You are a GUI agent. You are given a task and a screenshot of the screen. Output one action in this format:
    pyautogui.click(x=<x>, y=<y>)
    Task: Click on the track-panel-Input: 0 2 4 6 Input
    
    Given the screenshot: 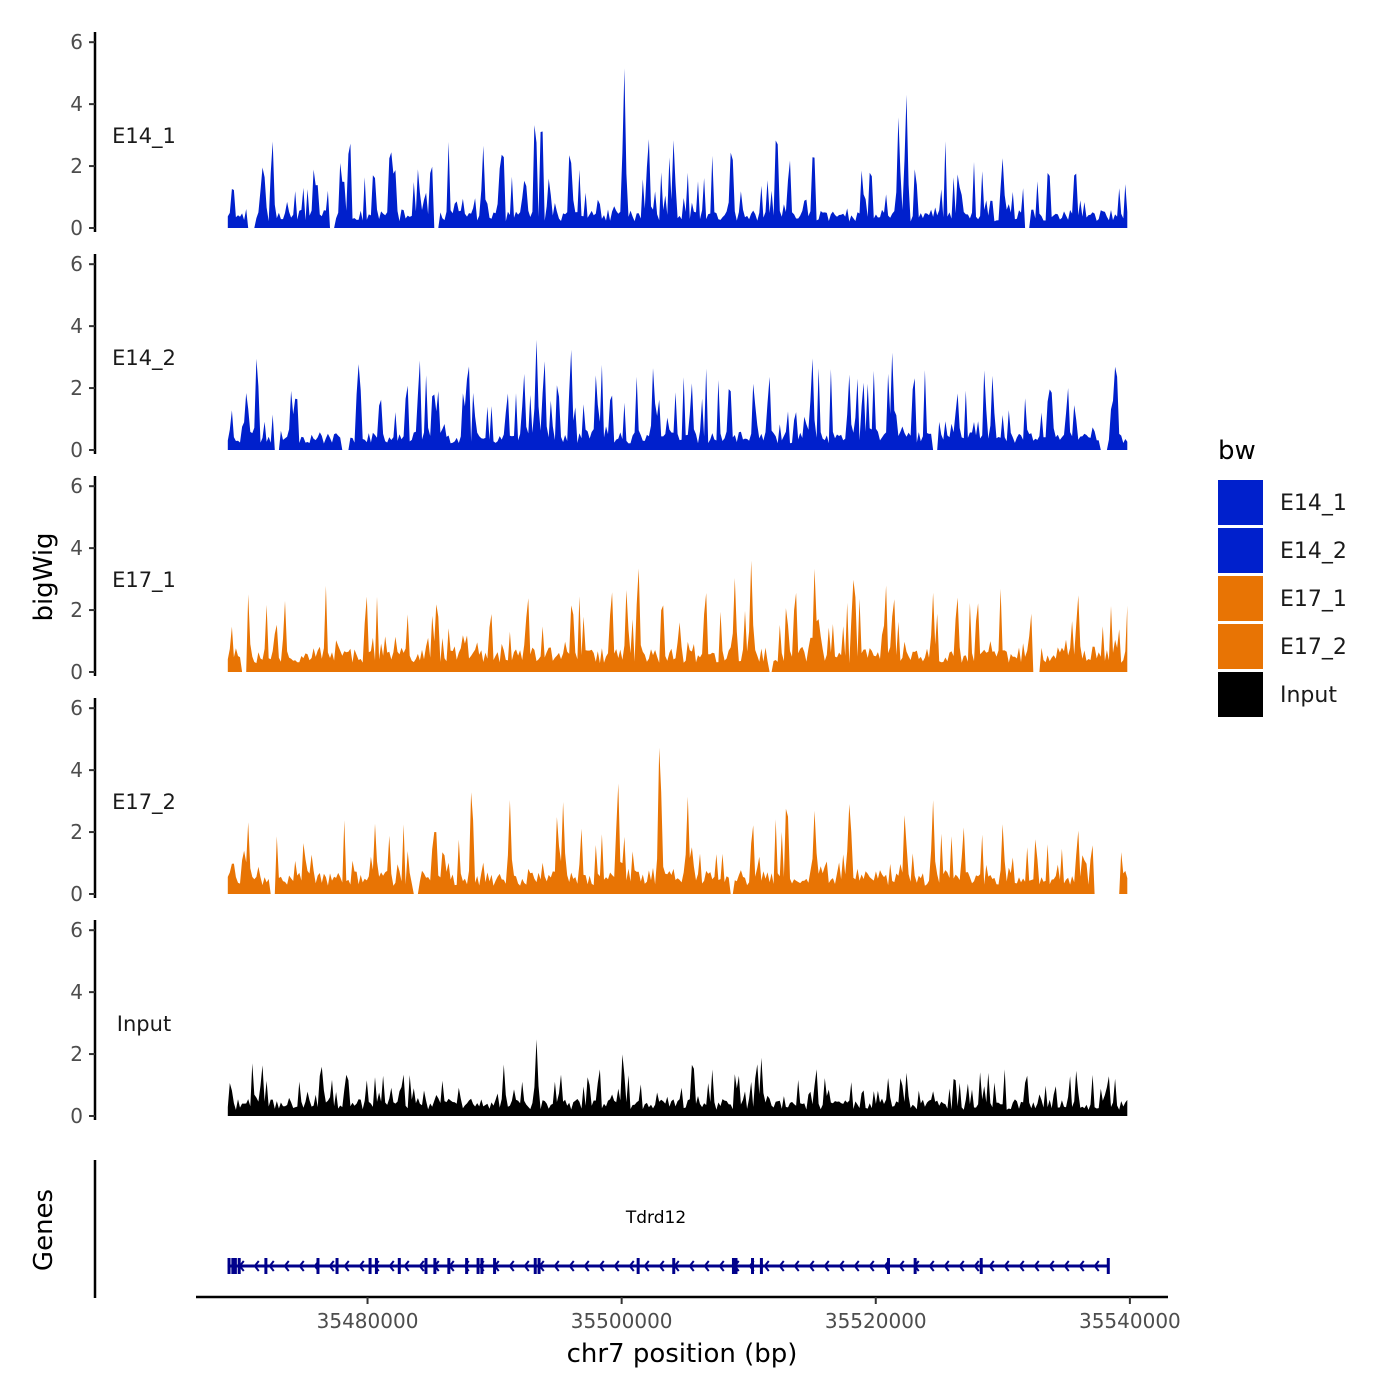 What is the action you would take?
    pyautogui.click(x=599, y=1023)
    